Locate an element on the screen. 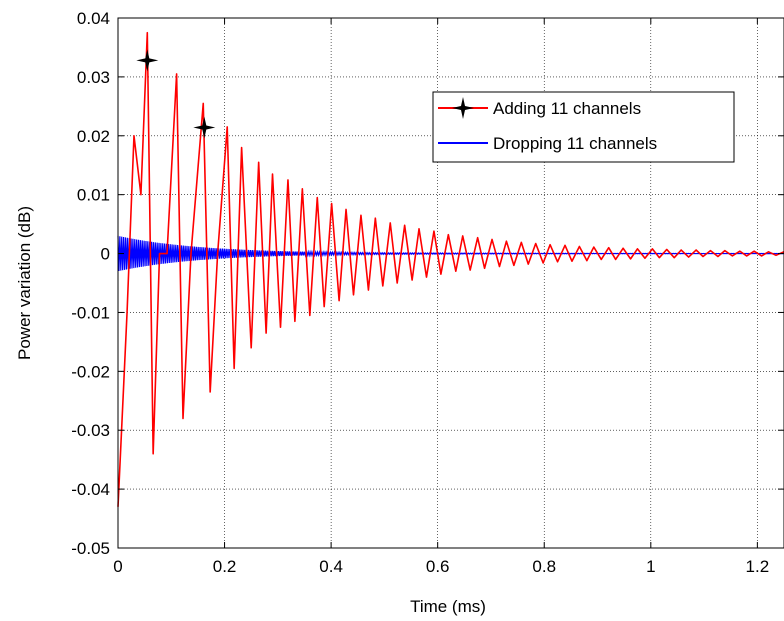  legend-box is located at coordinates (583, 127).